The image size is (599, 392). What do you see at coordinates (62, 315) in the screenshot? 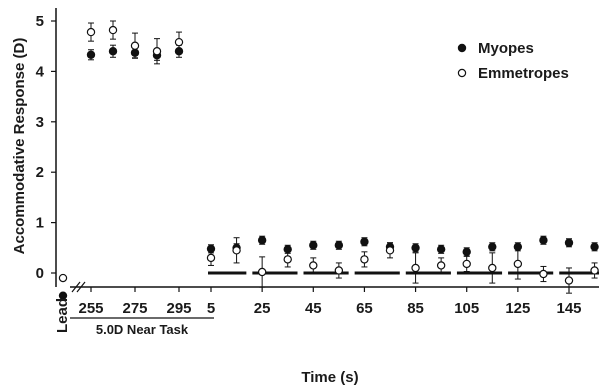
I see `x-tick-label-lead: Lead` at bounding box center [62, 315].